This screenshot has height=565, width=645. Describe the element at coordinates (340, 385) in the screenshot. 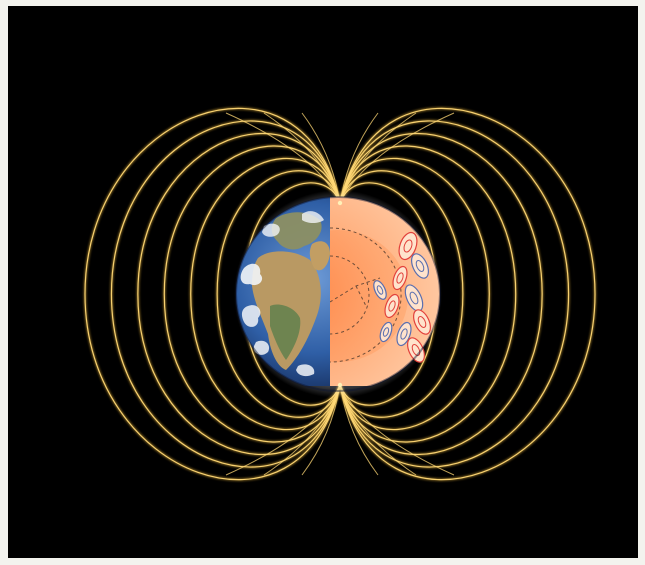

I see `south-pole-convergence` at that location.